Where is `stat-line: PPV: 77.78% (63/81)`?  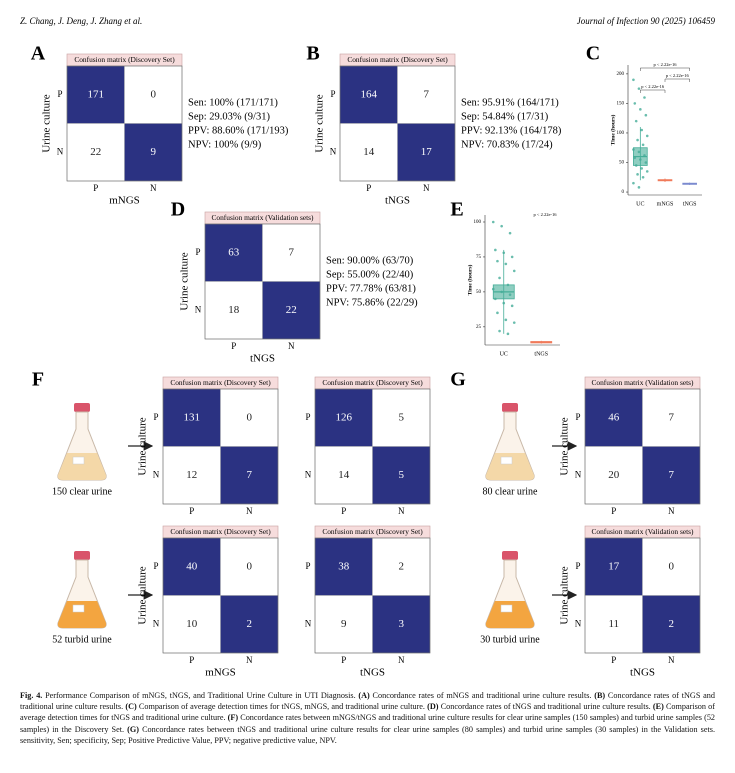
stat-line: PPV: 77.78% (63/81) is located at coordinates (371, 288).